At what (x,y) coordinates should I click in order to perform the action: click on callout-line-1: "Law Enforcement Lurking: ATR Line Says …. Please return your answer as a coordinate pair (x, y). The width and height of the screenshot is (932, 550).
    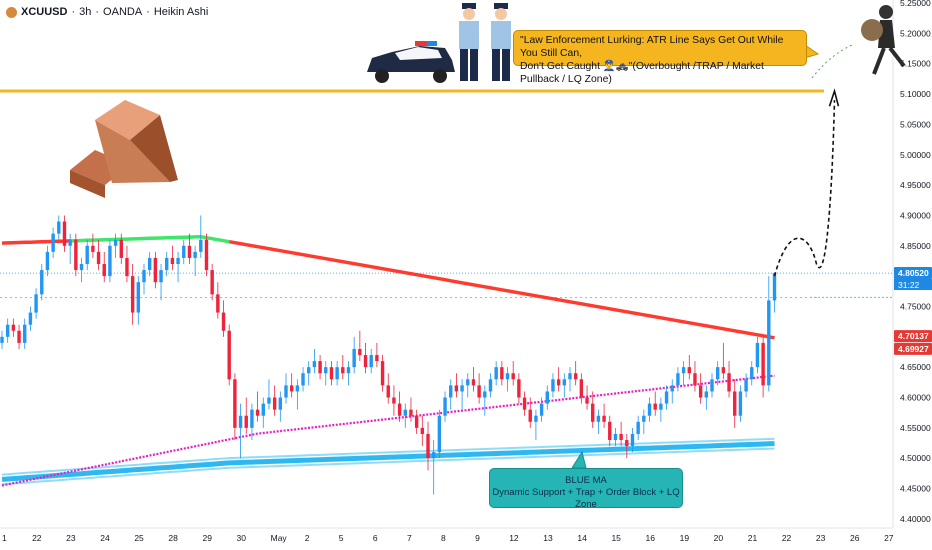
    Looking at the image, I should click on (652, 47).